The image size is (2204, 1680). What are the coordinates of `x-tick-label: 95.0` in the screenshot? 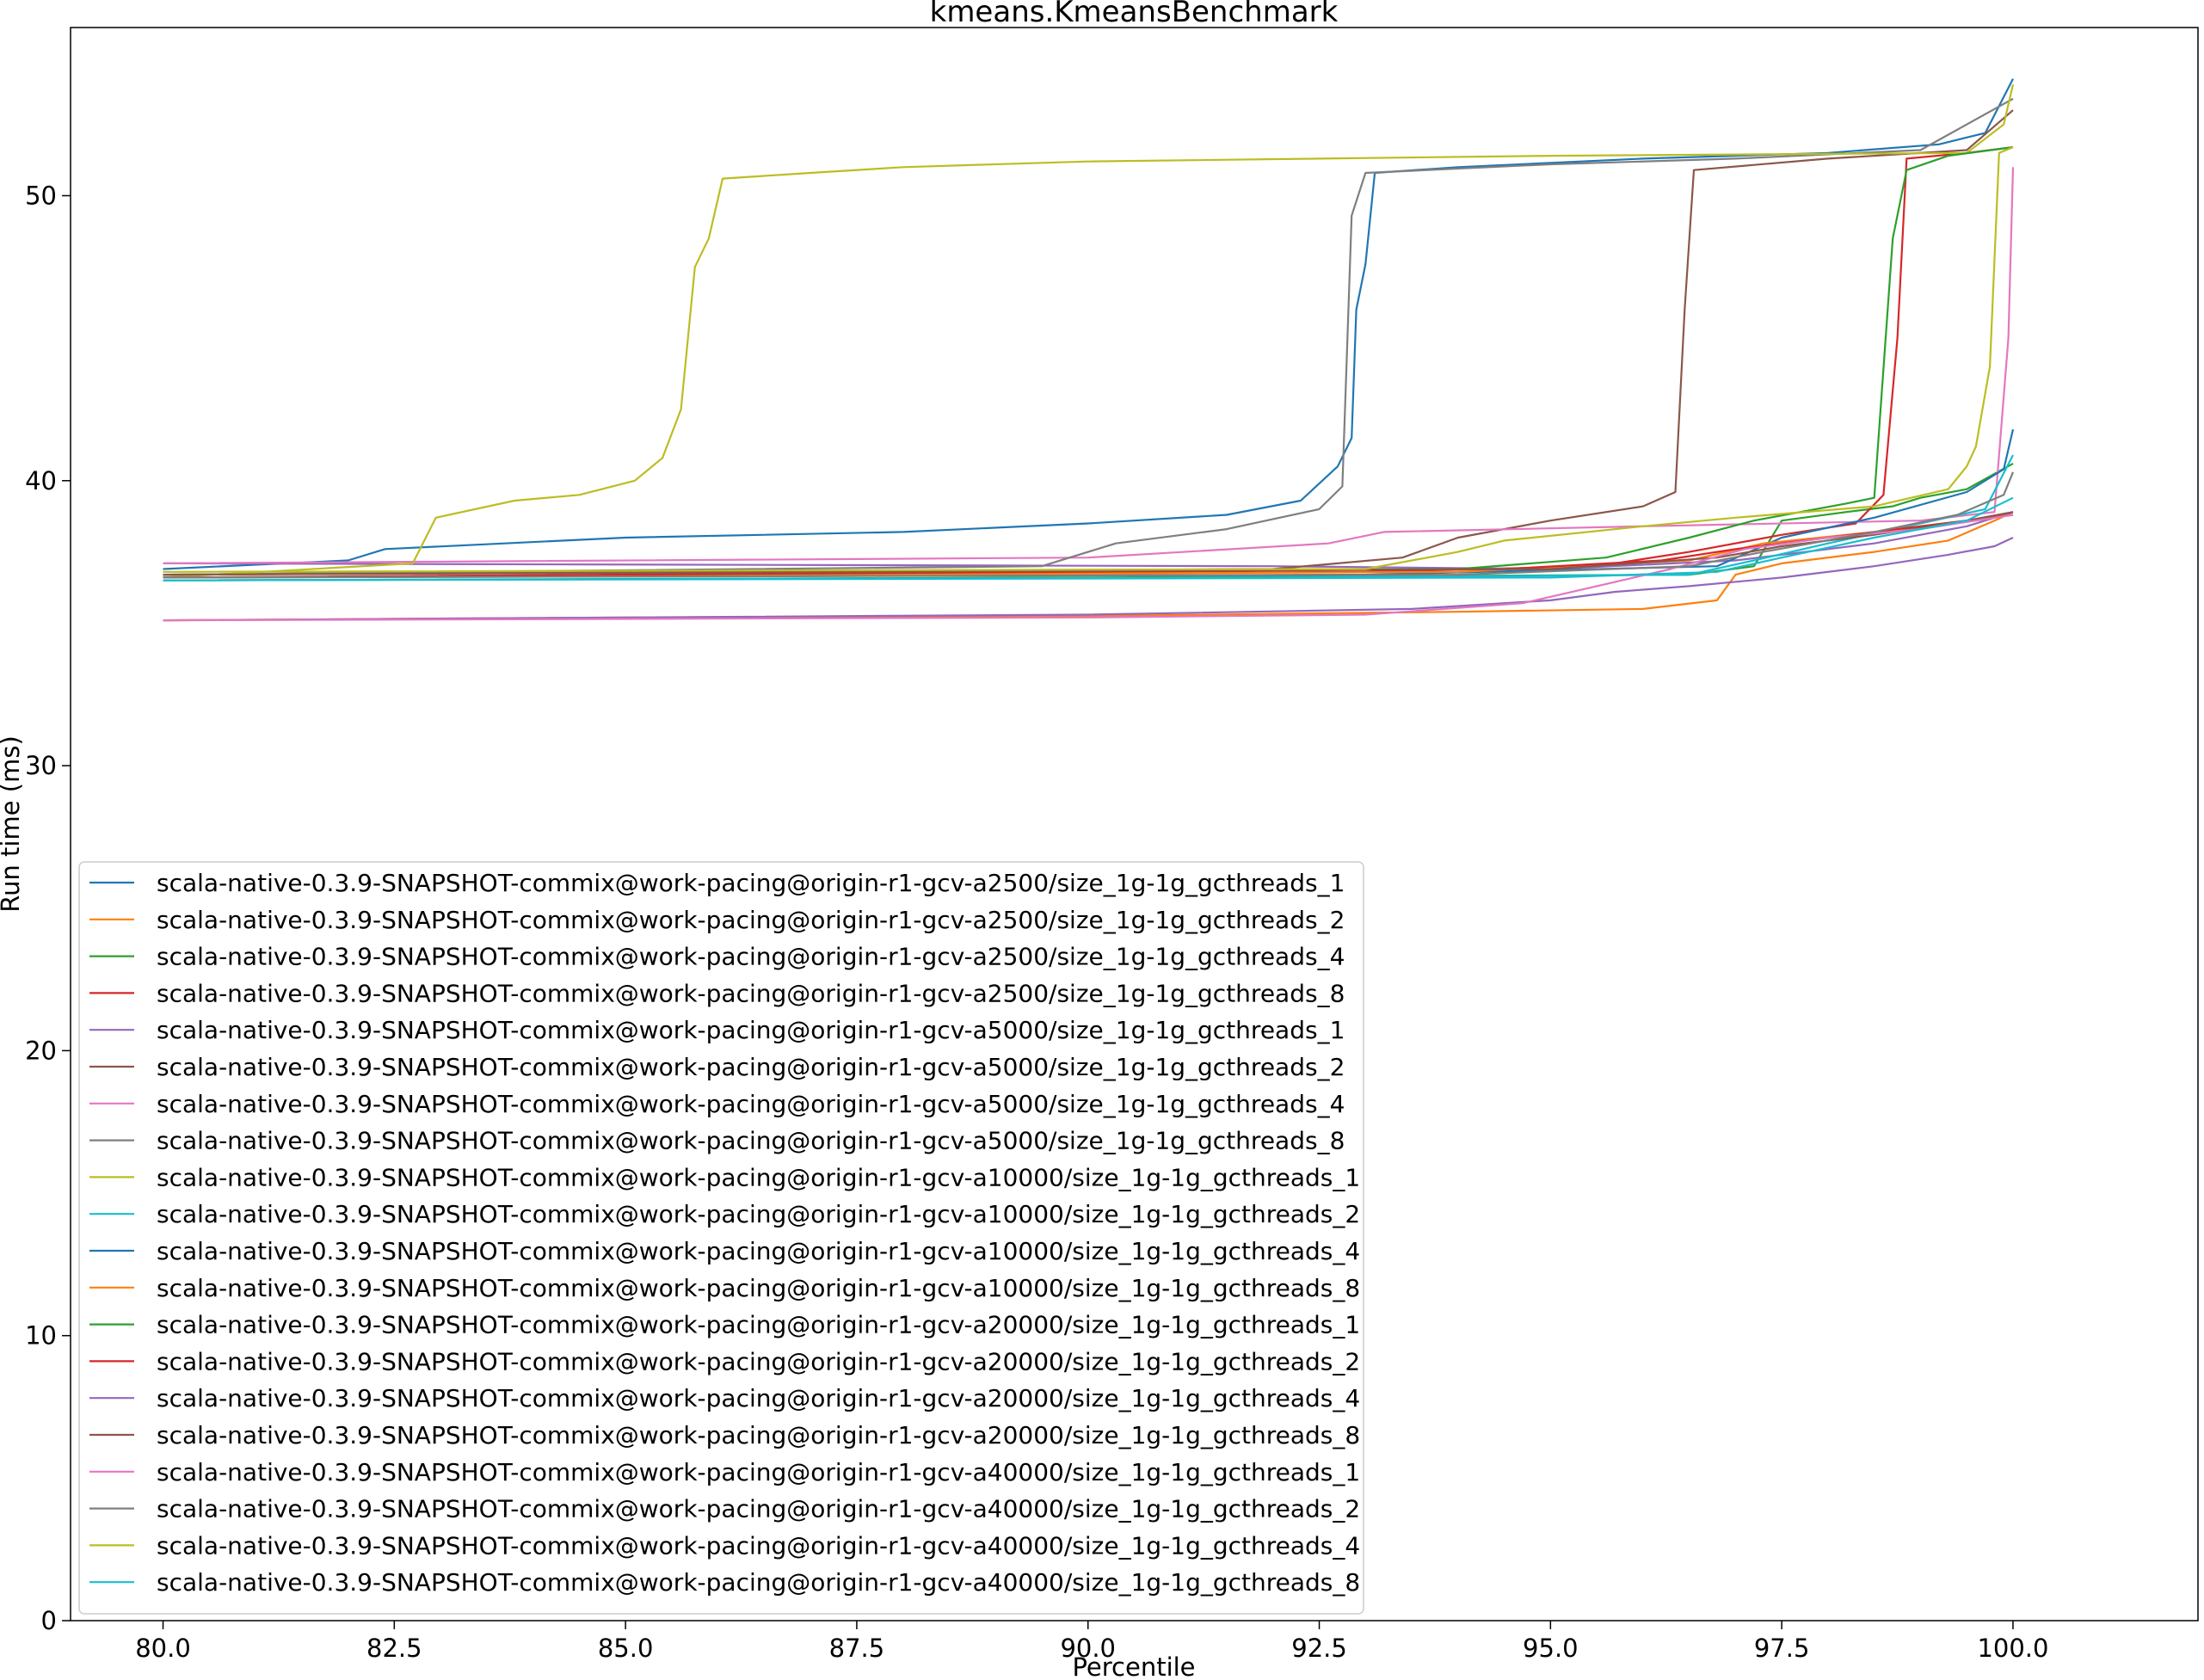 It's located at (1551, 1649).